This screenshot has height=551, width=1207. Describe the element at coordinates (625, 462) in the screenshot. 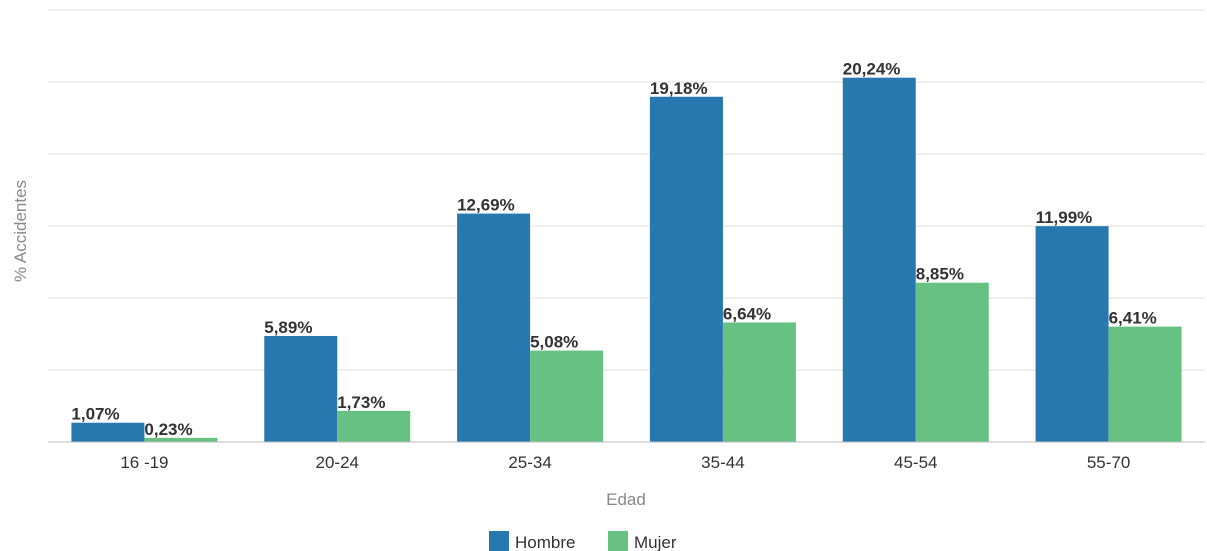

I see `x-tick-labels: 16 -19 20-24 25-34 35-44 45-54 55-70` at that location.